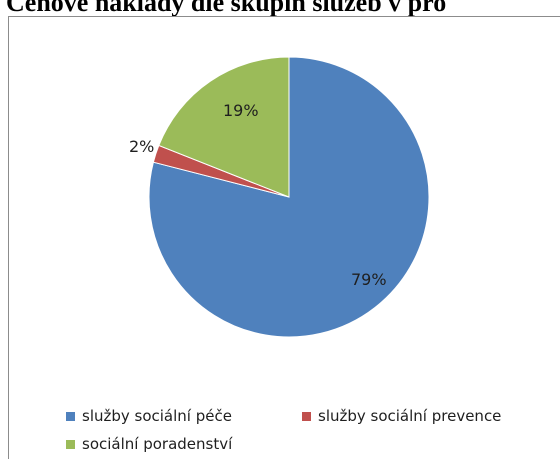 The image size is (560, 460). Describe the element at coordinates (241, 110) in the screenshot. I see `data-label-counseling: 19%` at that location.